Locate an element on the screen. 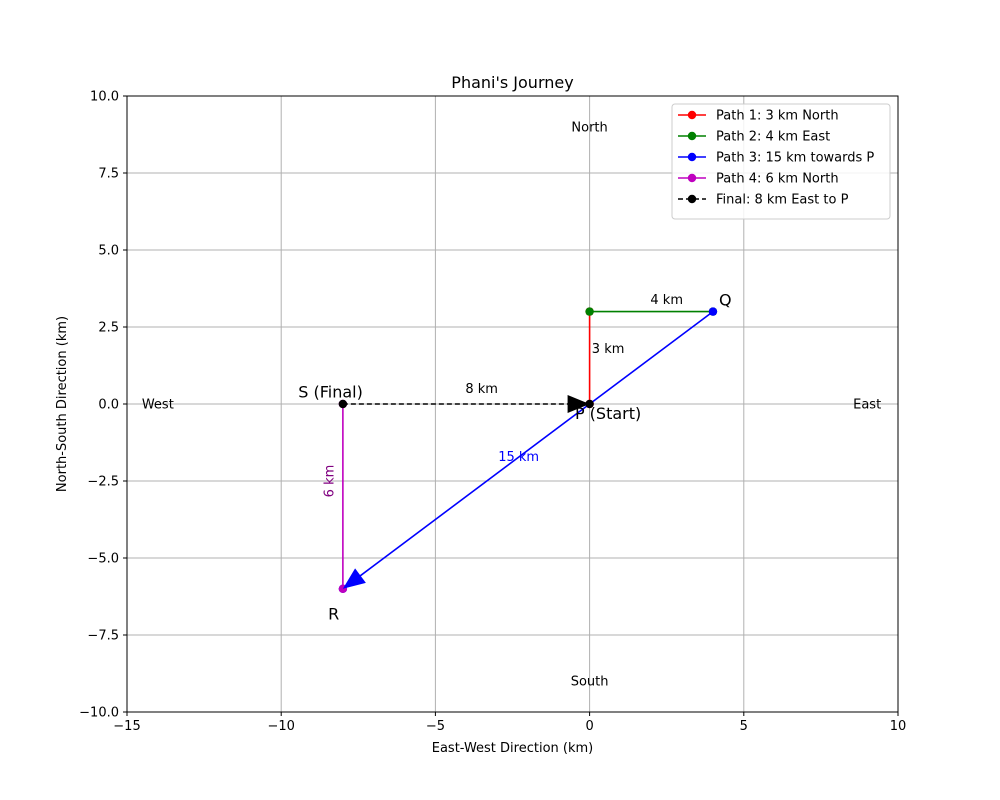  series-lines is located at coordinates (528, 450).